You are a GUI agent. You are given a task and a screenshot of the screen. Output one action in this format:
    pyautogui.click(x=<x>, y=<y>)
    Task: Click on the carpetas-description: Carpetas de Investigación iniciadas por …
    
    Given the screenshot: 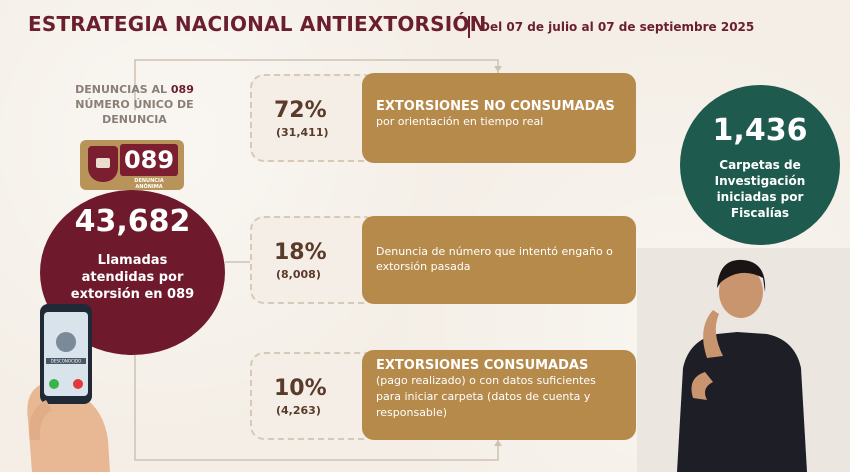 What is the action you would take?
    pyautogui.click(x=760, y=189)
    